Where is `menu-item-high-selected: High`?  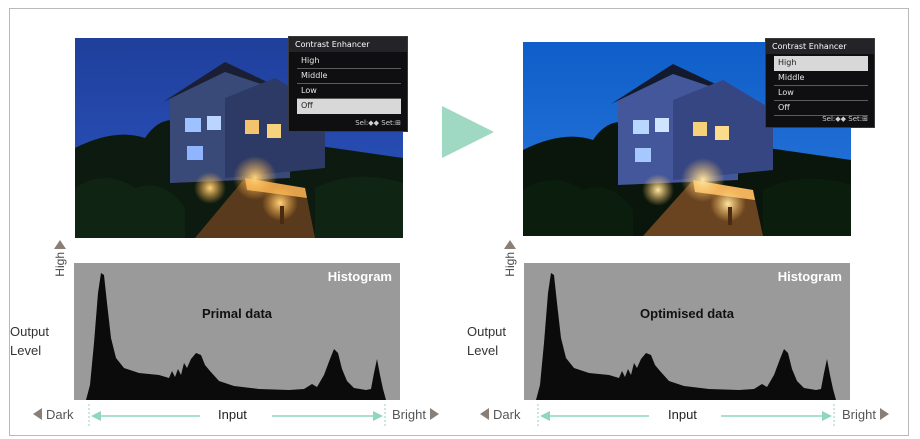
menu-item-high-selected: High is located at coordinates (821, 63).